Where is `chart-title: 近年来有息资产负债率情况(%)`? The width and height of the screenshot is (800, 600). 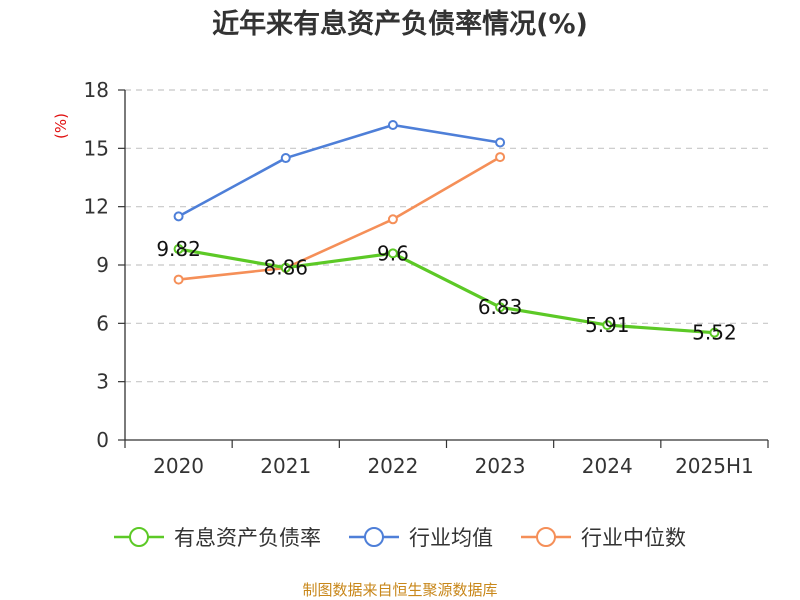
chart-title: 近年来有息资产负债率情况(%) is located at coordinates (400, 24).